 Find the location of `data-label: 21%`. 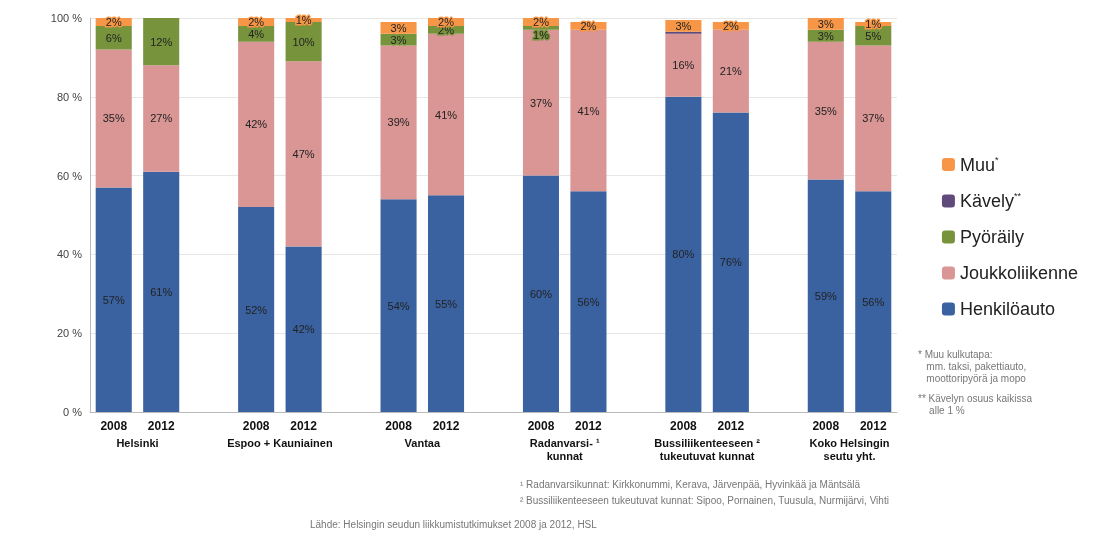

data-label: 21% is located at coordinates (731, 71).